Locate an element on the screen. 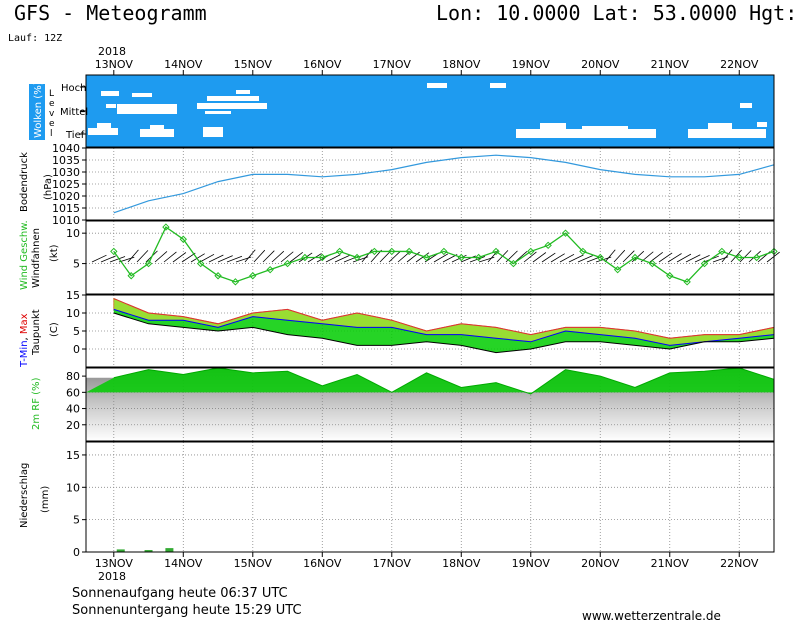  sunset-info: Sonnenuntergang heute 15:29 UTC is located at coordinates (187, 610).